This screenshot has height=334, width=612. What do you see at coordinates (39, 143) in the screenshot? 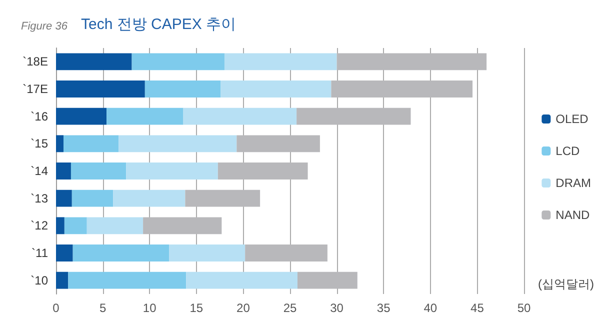
I see `y-tick-label: `15` at bounding box center [39, 143].